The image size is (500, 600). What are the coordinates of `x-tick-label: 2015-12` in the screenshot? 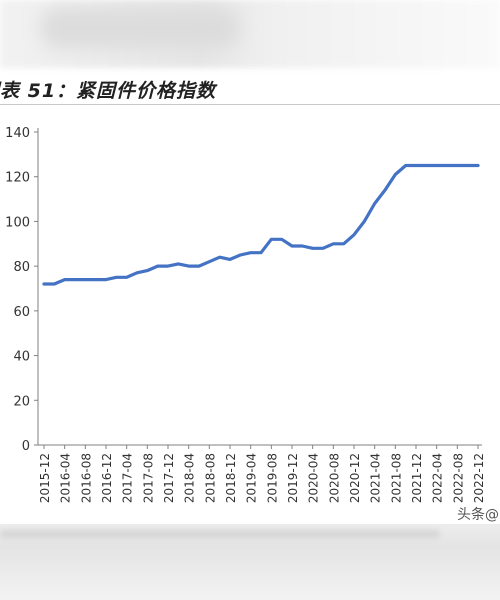 It's located at (45, 478).